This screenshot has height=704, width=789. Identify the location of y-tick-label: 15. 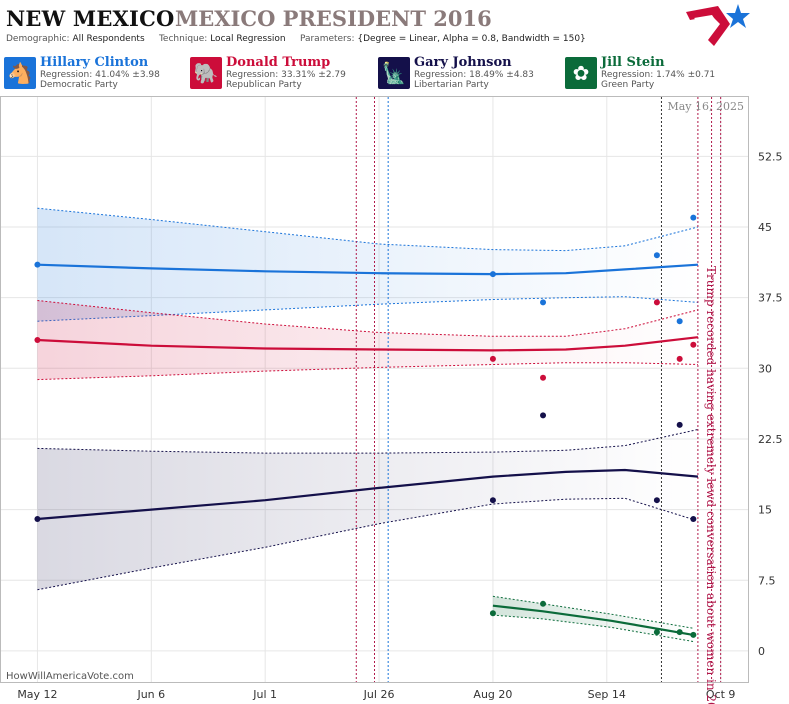
(765, 510).